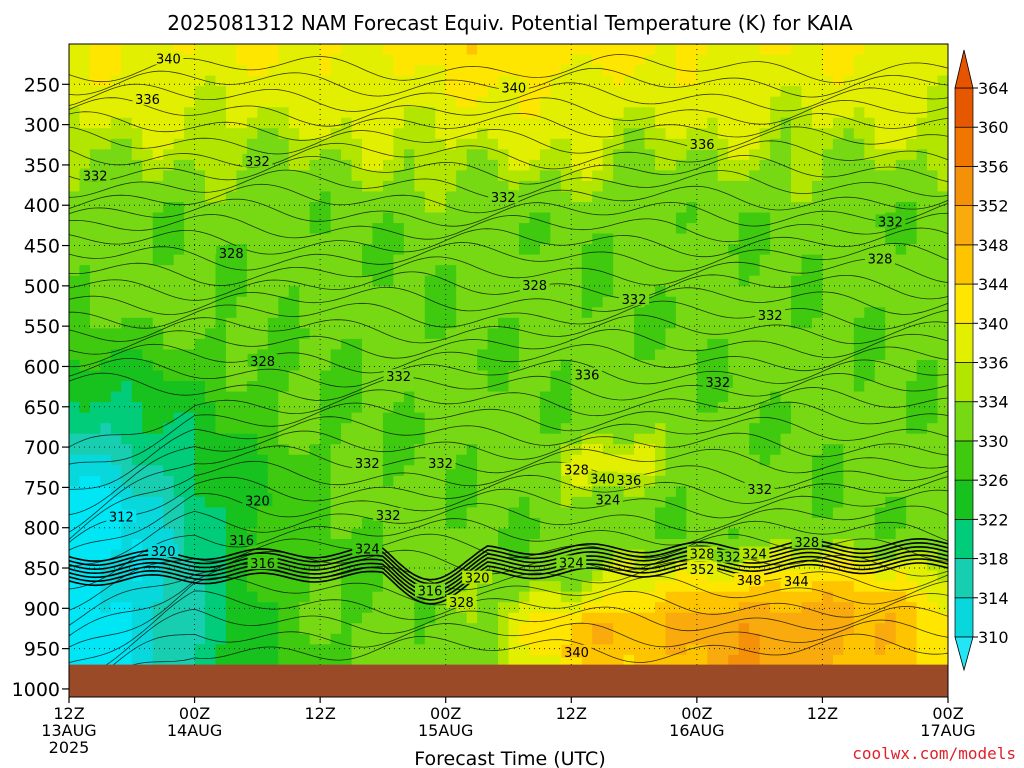 The image size is (1024, 768). I want to click on colorbar-tick-label: 340, so click(993, 323).